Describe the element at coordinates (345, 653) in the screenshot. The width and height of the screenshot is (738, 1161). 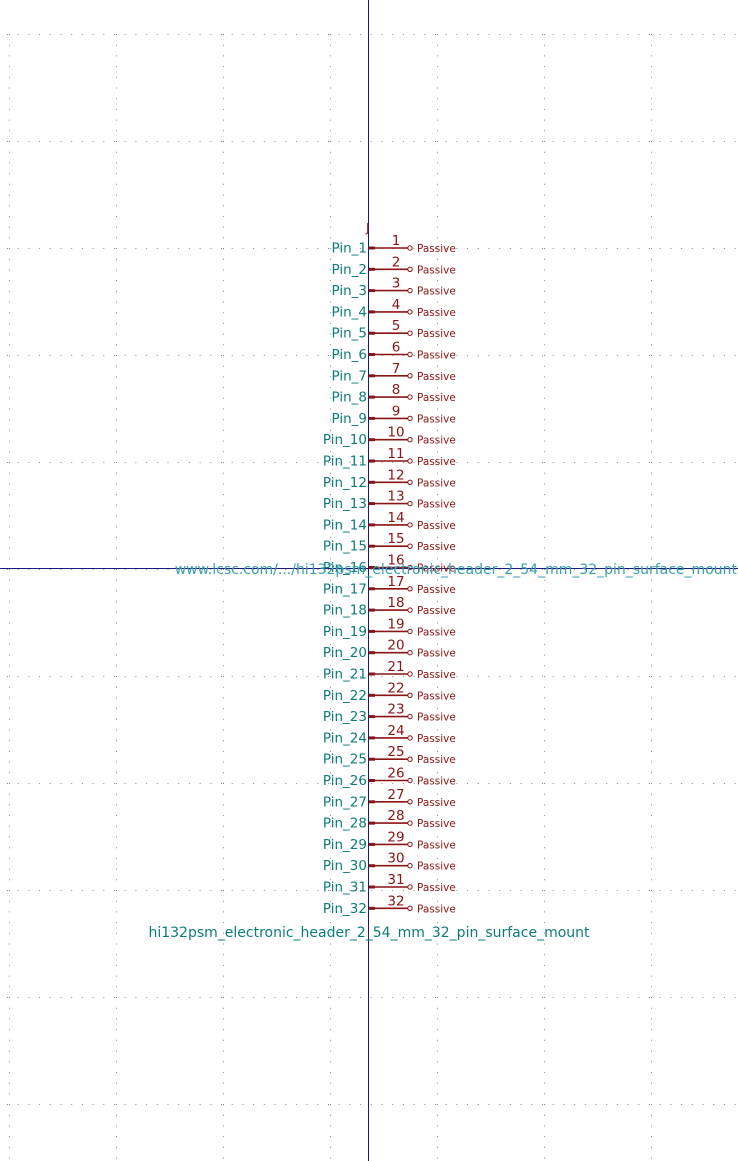
I see `pin-name: Pin_20` at that location.